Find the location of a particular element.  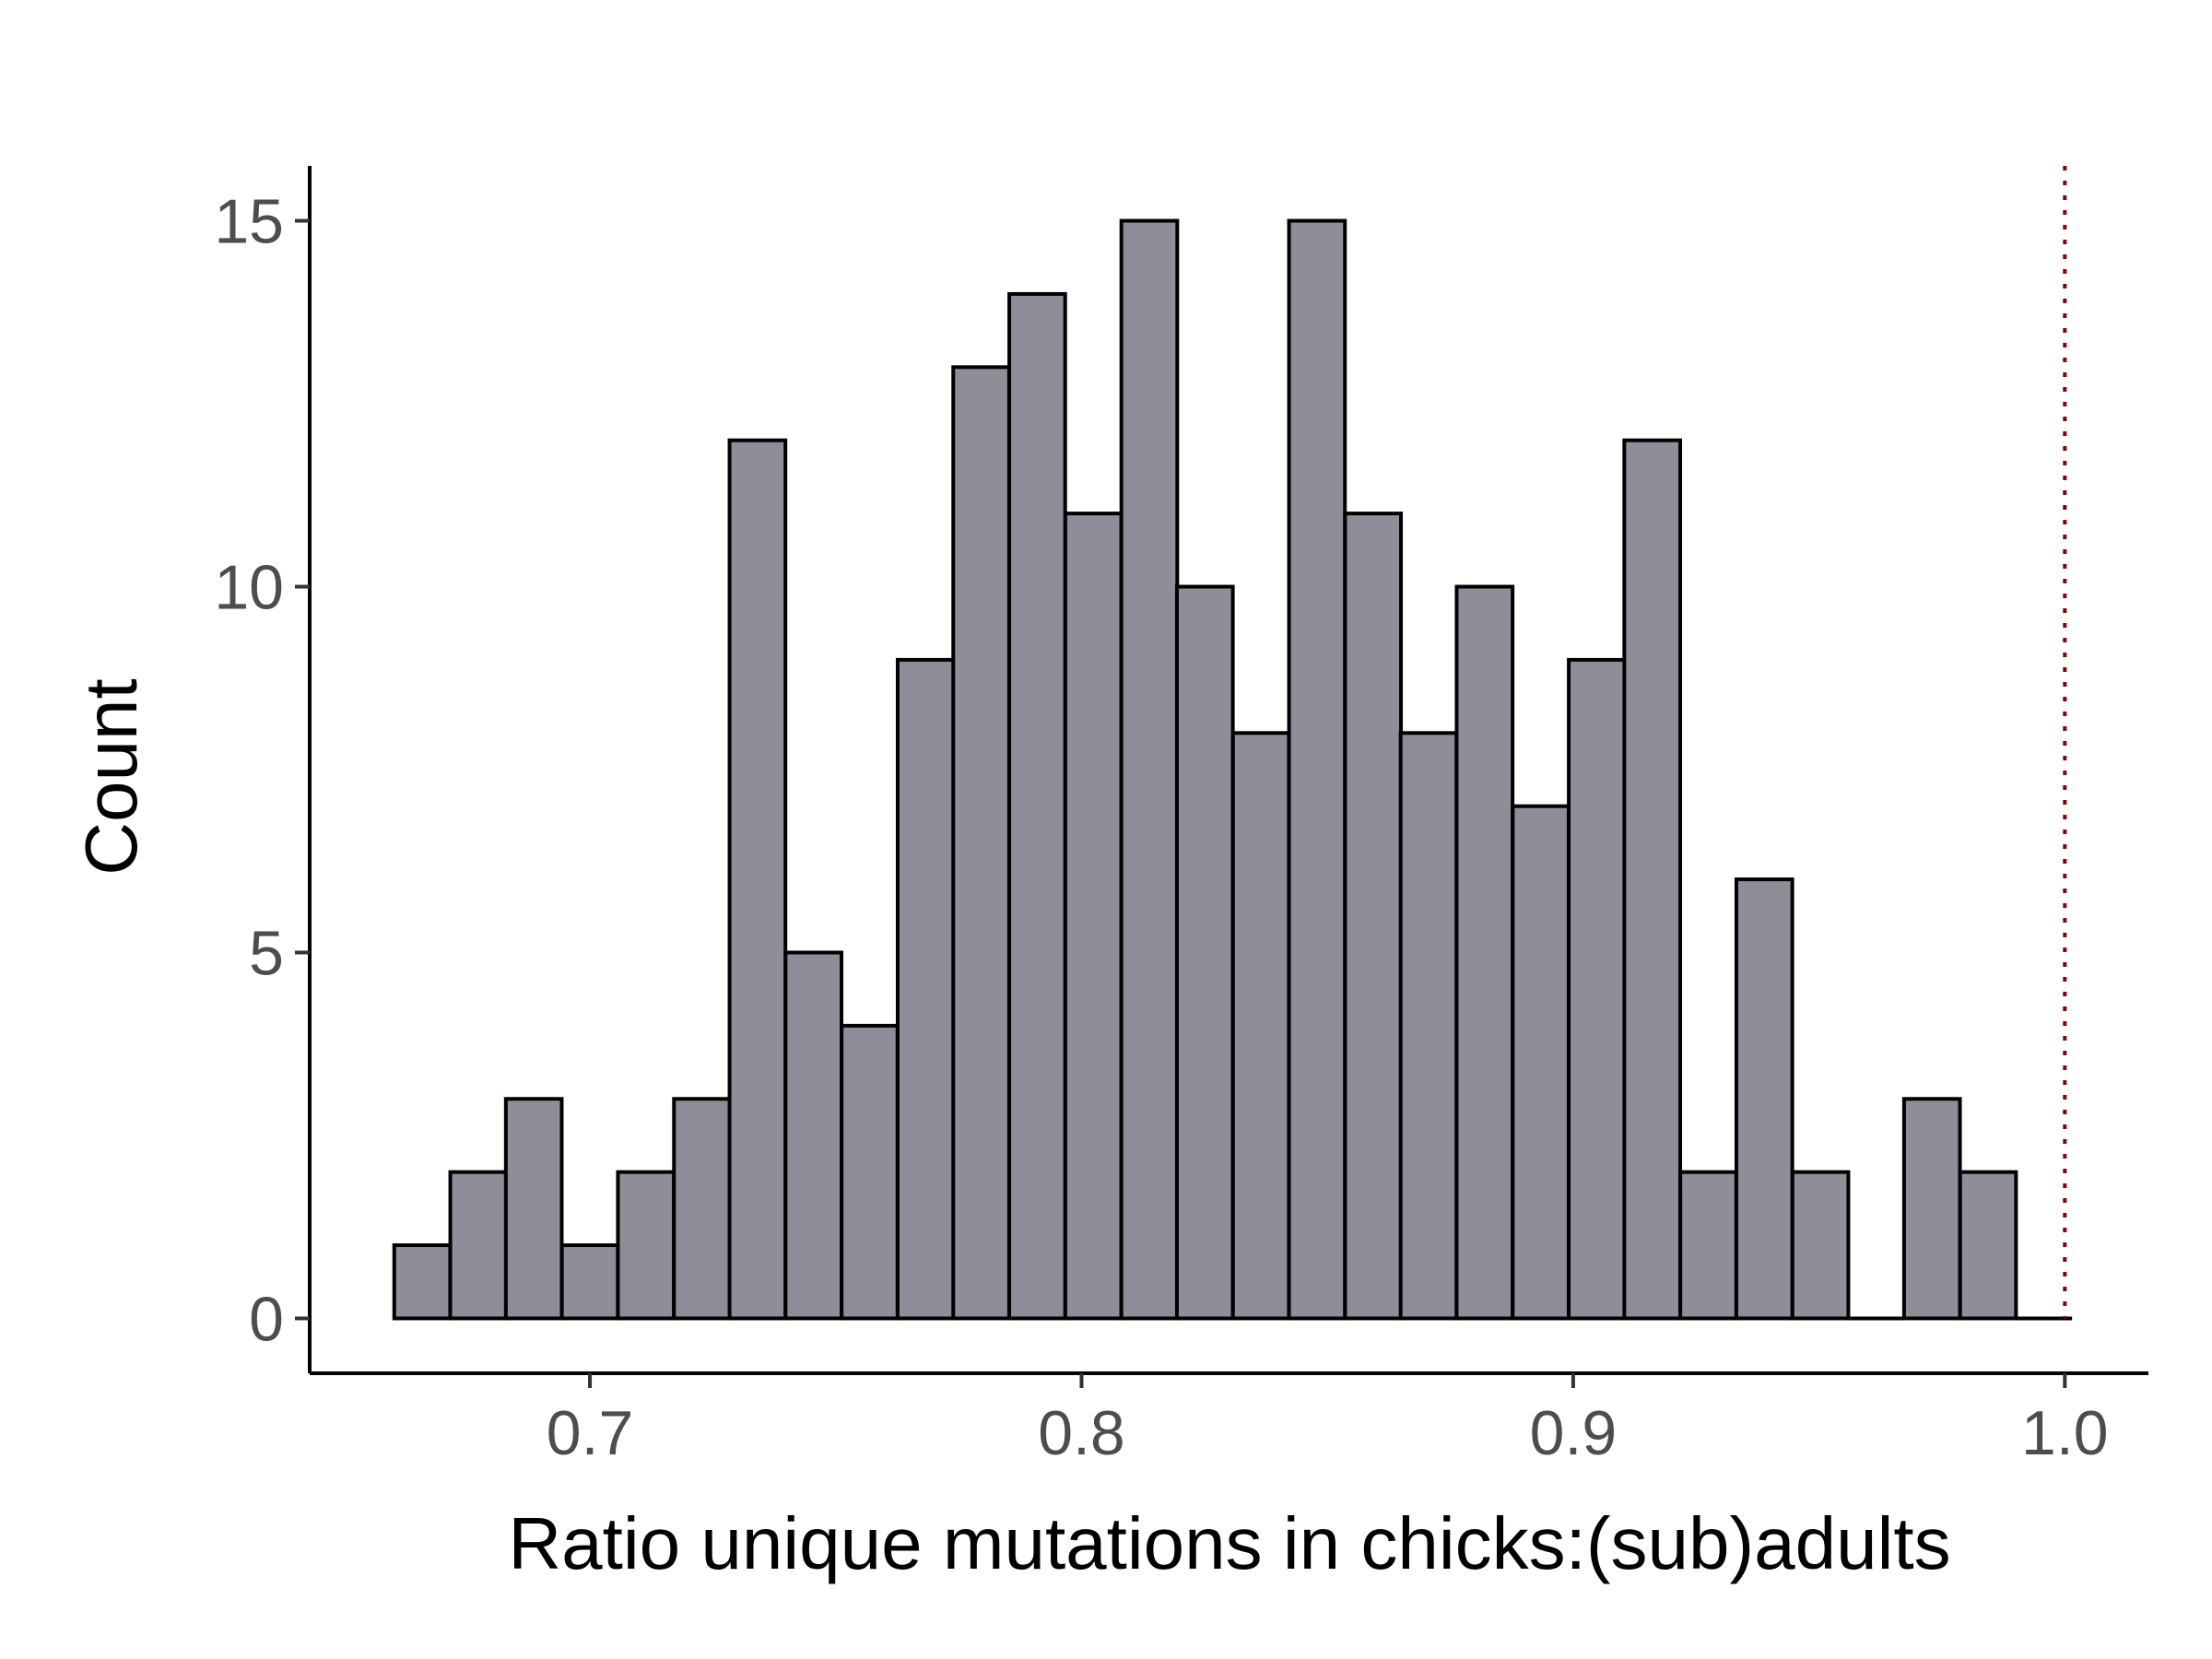

y-ticks-group: 0 5 10 15 is located at coordinates (262, 770).